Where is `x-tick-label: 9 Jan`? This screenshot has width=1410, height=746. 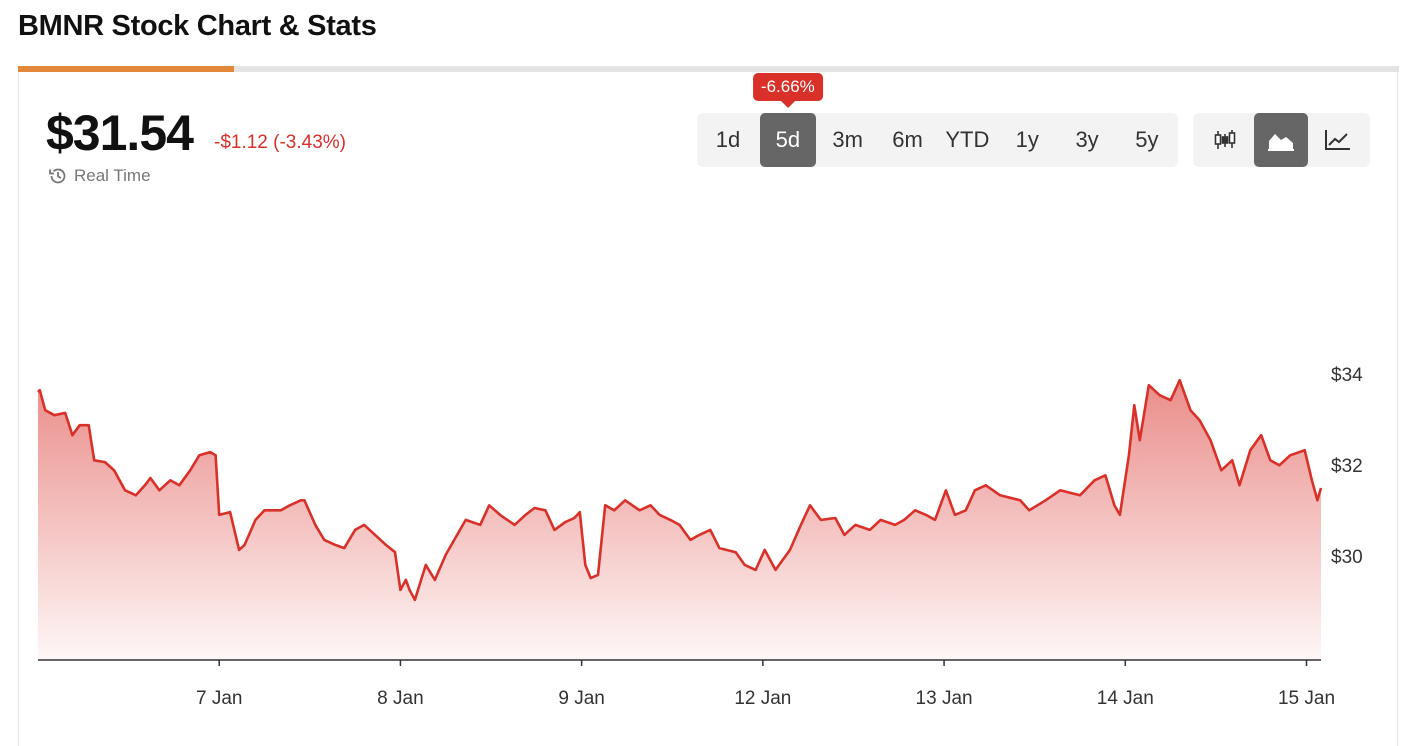 x-tick-label: 9 Jan is located at coordinates (581, 698).